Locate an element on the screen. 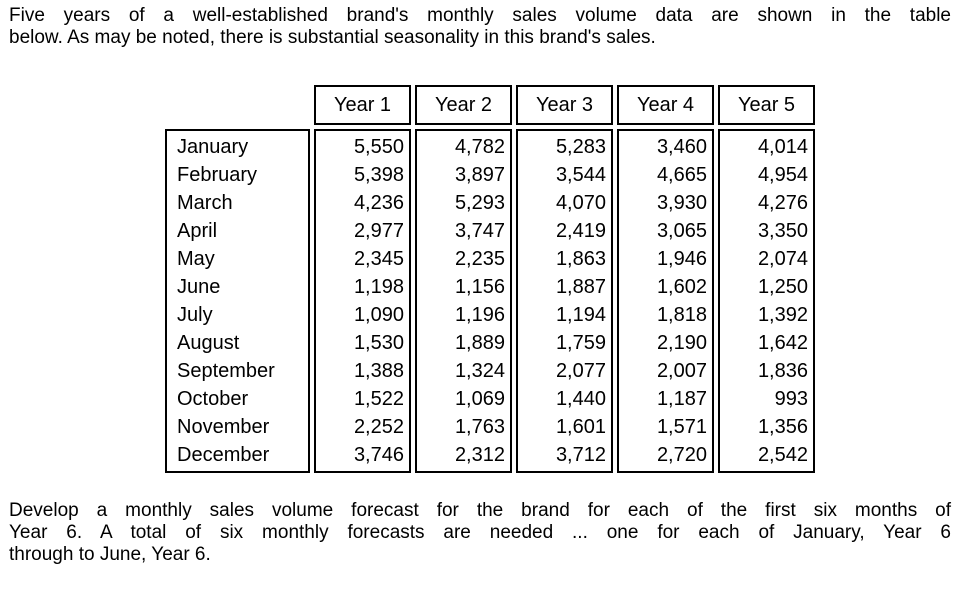 The image size is (974, 594). sales-value: 1,759 is located at coordinates (580, 343).